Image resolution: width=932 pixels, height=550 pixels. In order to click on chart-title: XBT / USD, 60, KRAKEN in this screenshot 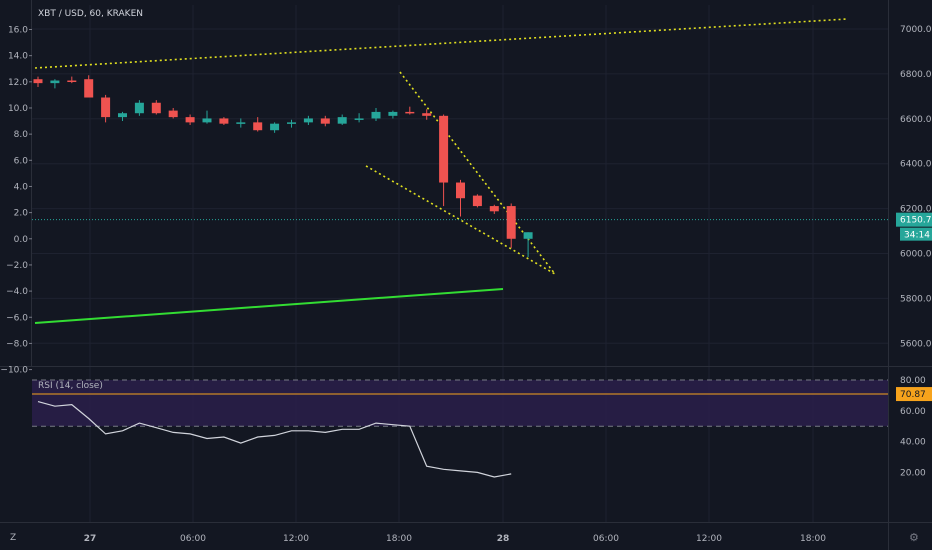, I will do `click(90, 14)`.